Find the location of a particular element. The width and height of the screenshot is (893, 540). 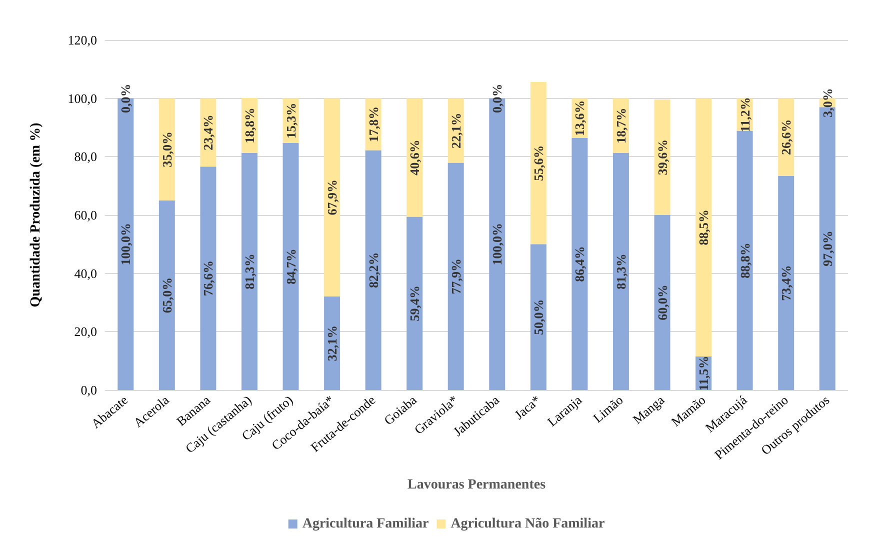

data-label: 18,7% is located at coordinates (620, 126).